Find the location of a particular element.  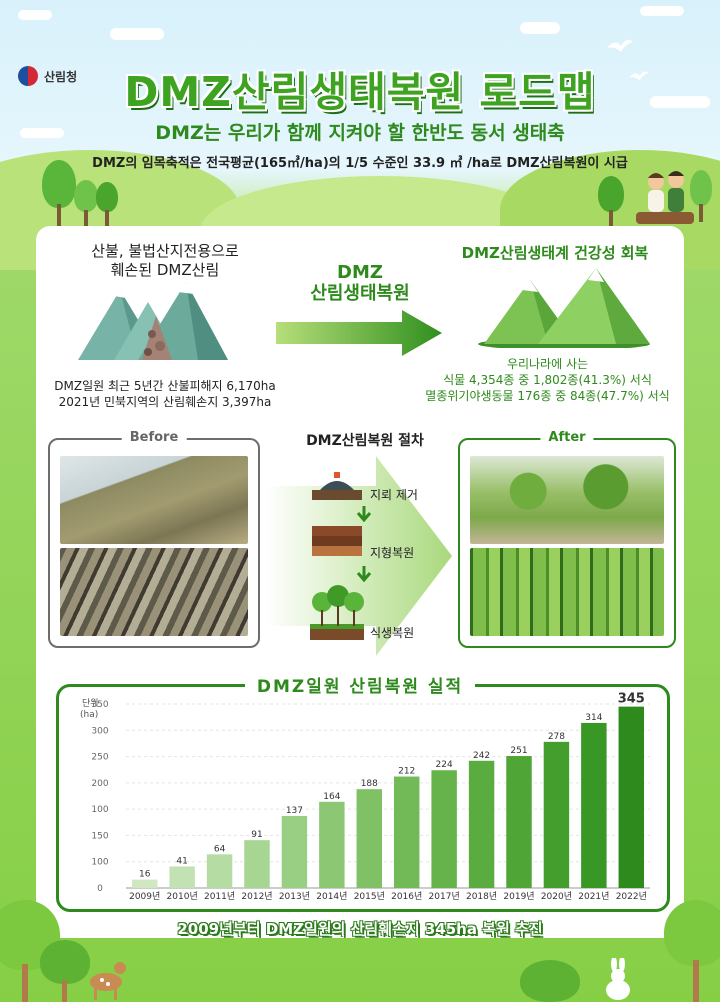

bar-value-label: 314 is located at coordinates (593, 718).